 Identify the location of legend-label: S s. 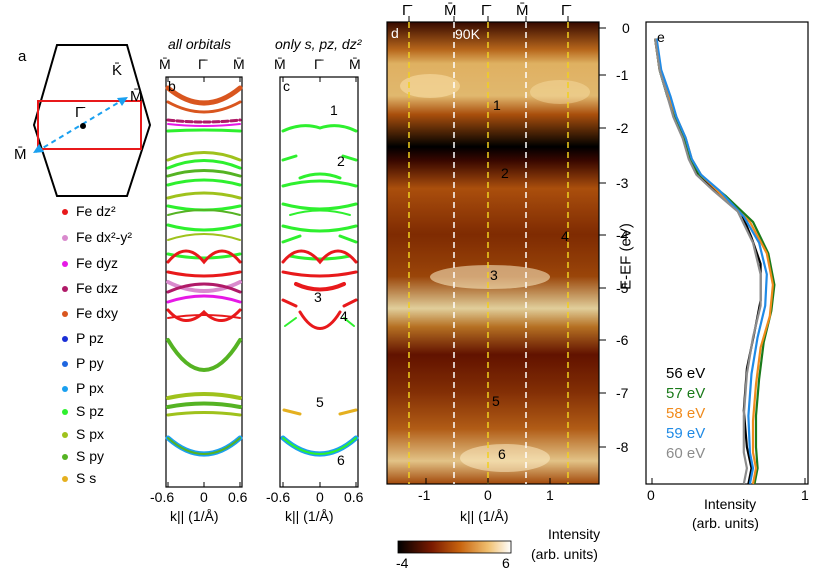
(86, 478).